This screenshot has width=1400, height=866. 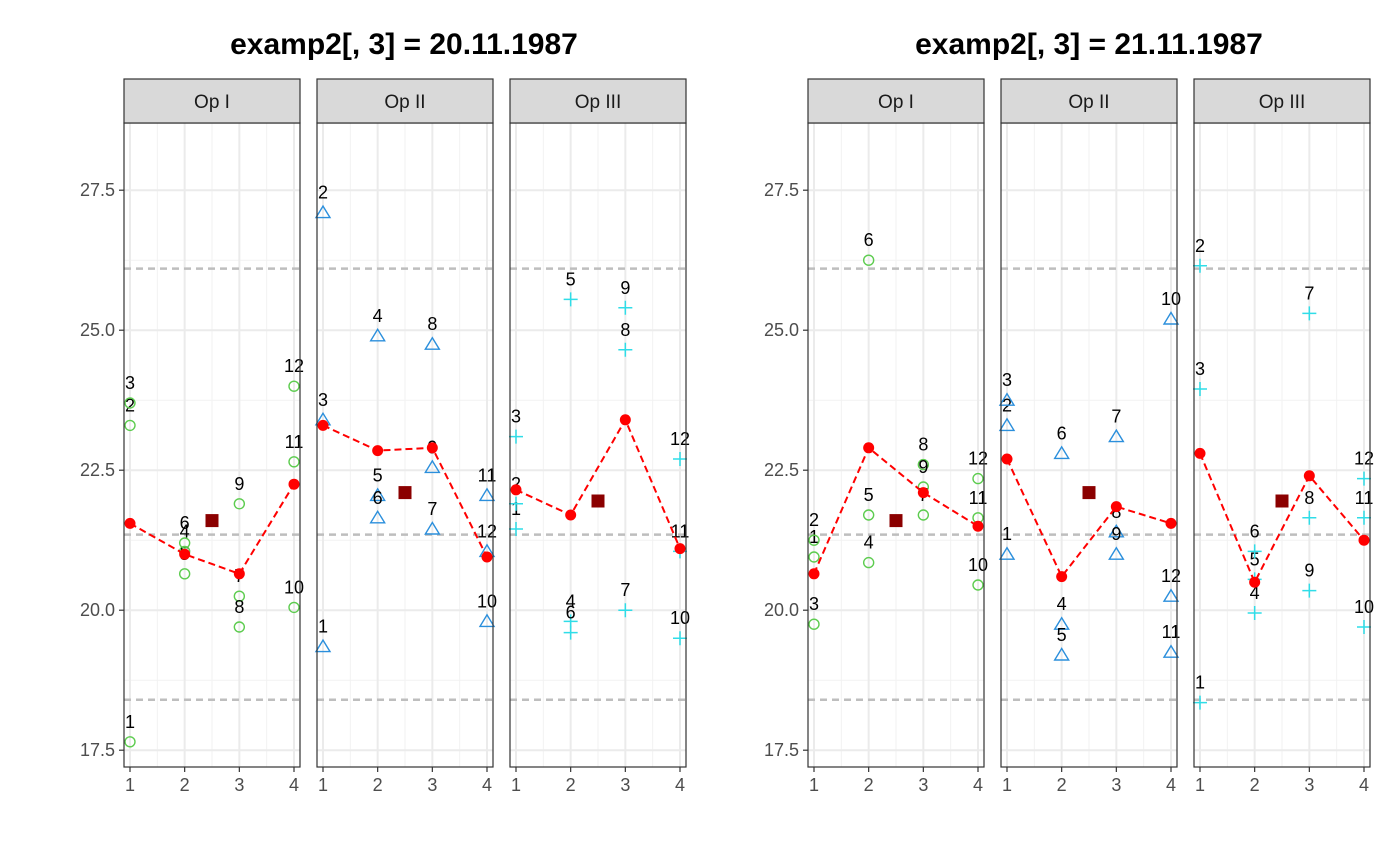 I want to click on x-tick-label: 3, so click(x=239, y=785).